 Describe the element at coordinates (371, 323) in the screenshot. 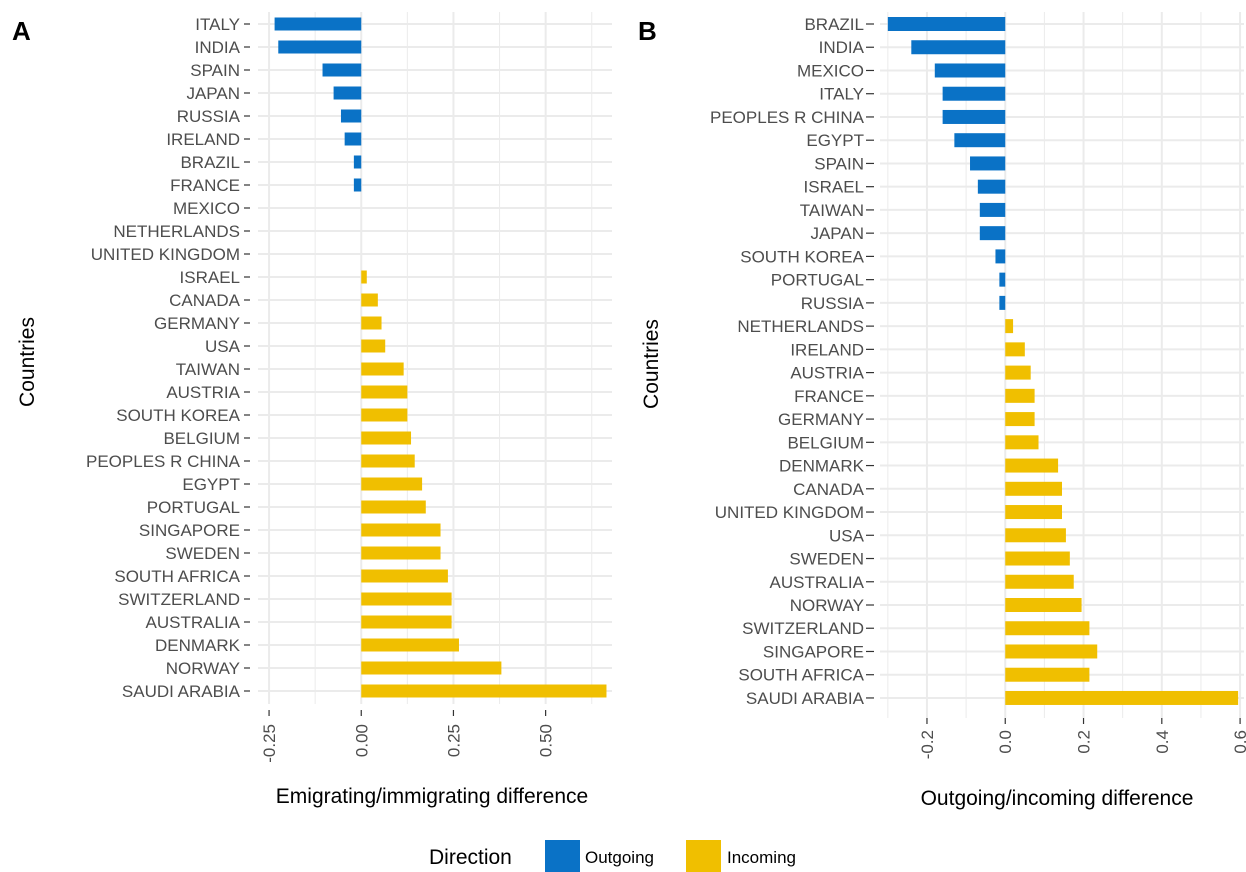

I see `bar-germany` at that location.